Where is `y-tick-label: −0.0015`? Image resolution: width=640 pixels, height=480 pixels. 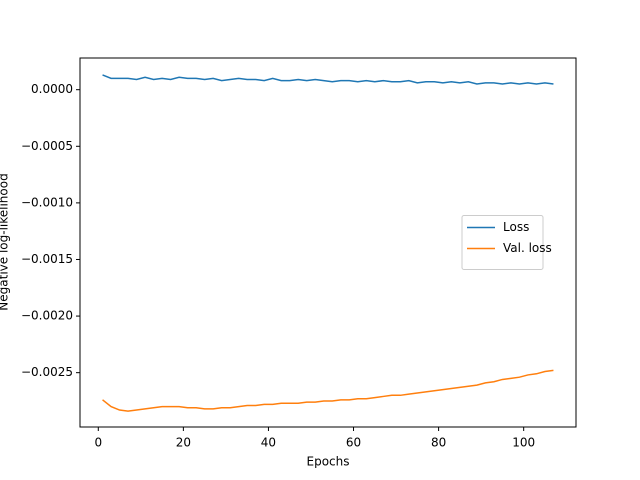
y-tick-label: −0.0015 is located at coordinates (47, 259).